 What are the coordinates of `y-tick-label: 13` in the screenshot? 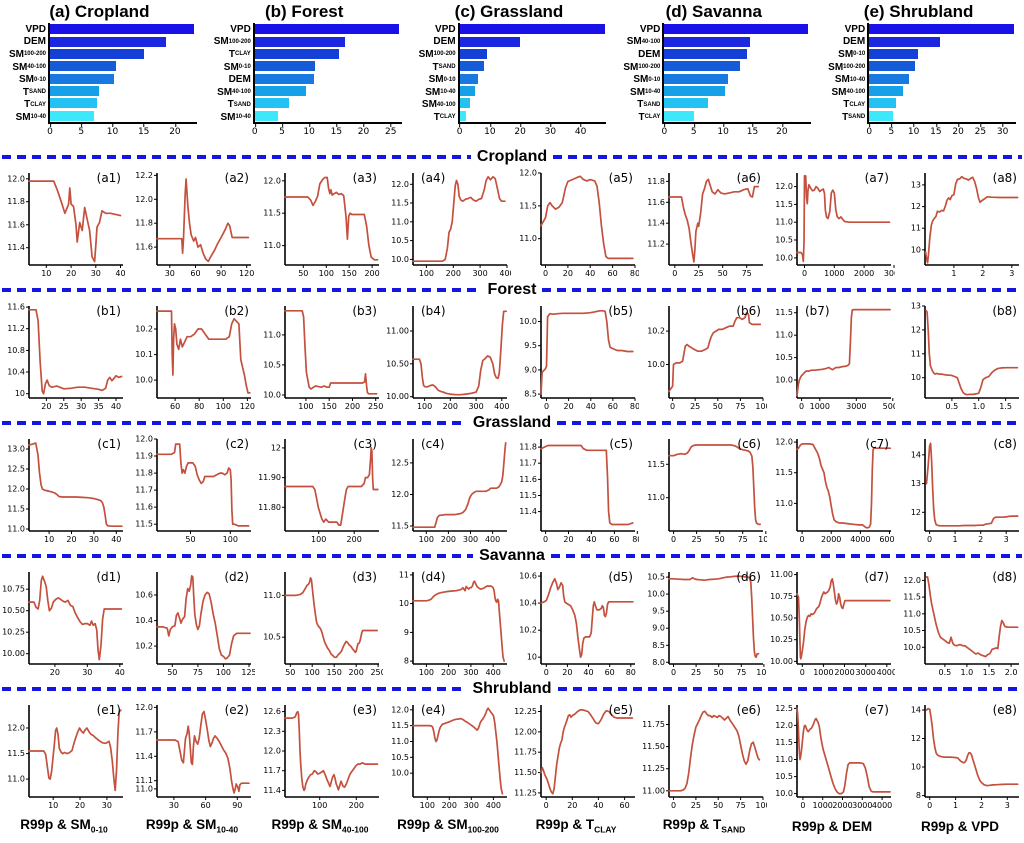 It's located at (916, 306).